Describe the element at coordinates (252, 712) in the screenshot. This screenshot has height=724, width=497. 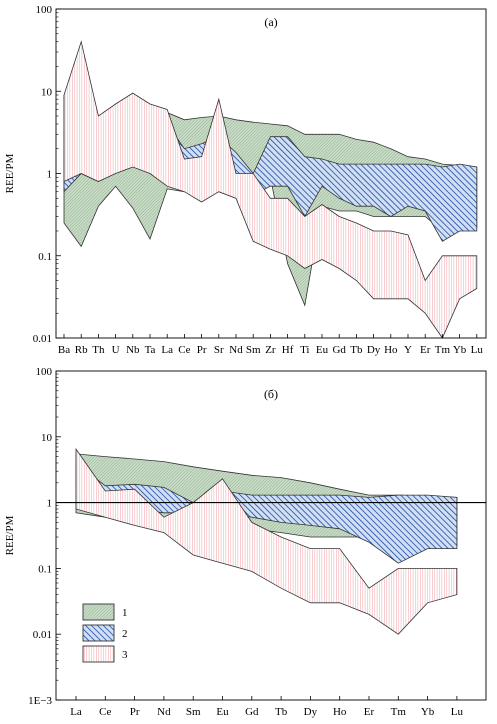
I see `x-tick-label-gd-b: Gd` at that location.